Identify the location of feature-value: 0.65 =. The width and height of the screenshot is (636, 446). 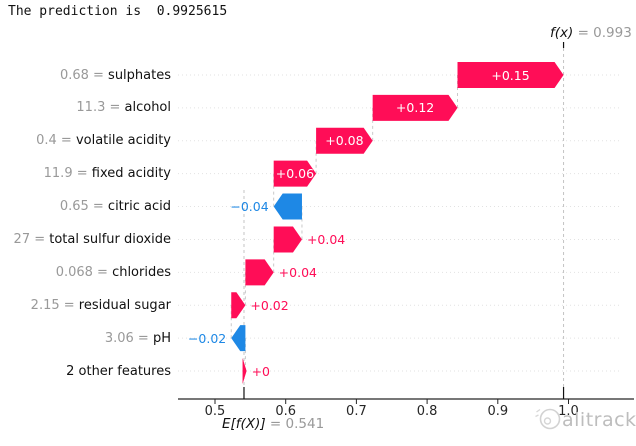
(83, 207).